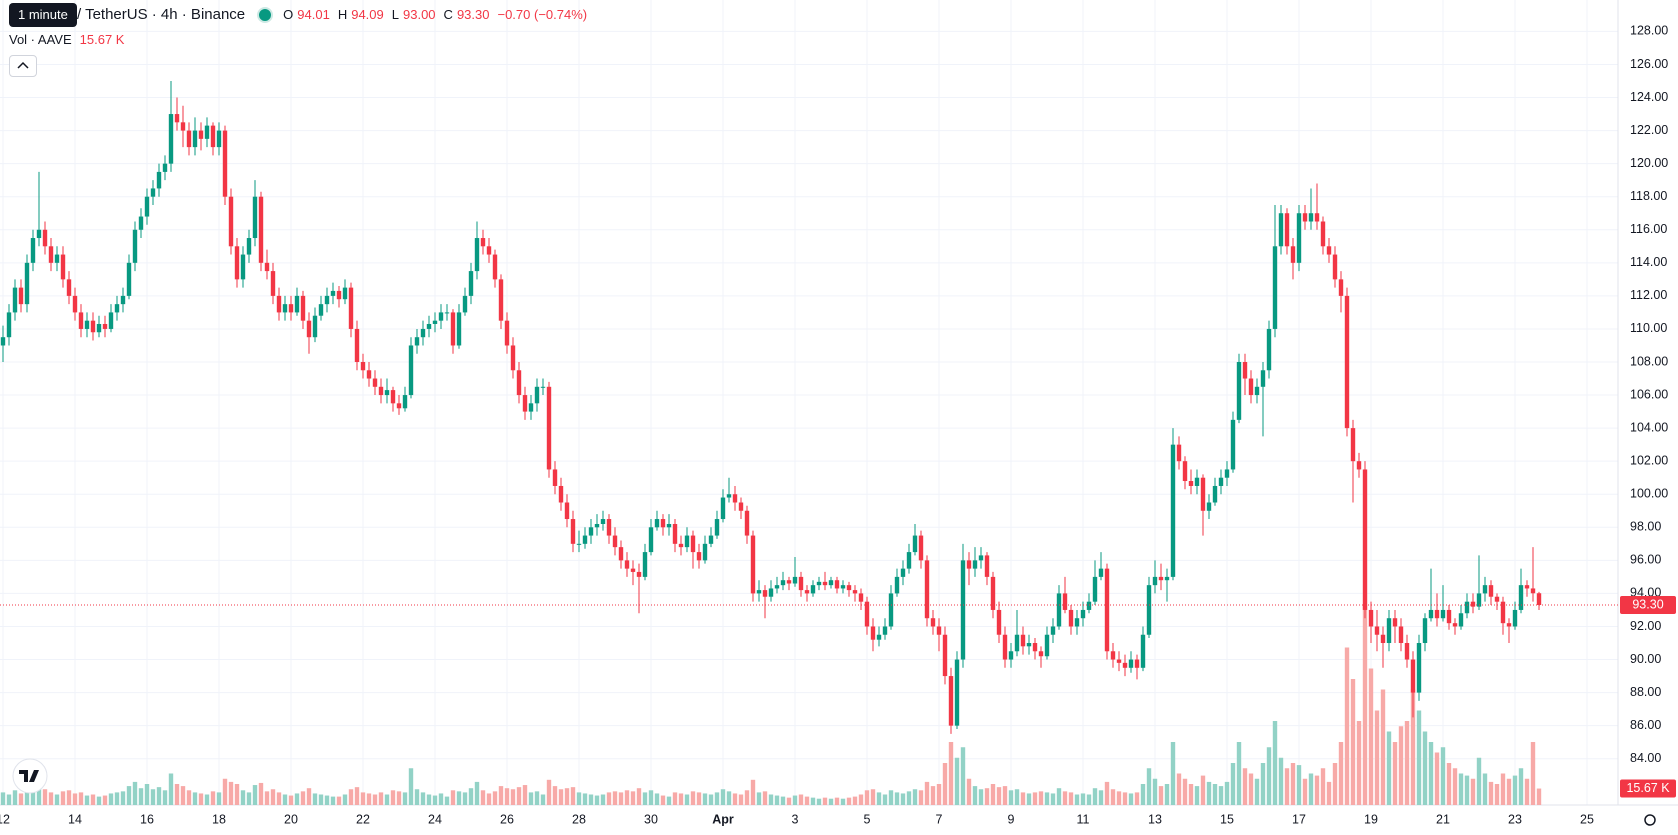 Image resolution: width=1678 pixels, height=835 pixels. What do you see at coordinates (1645, 626) in the screenshot?
I see `y-tick-label: 92.00` at bounding box center [1645, 626].